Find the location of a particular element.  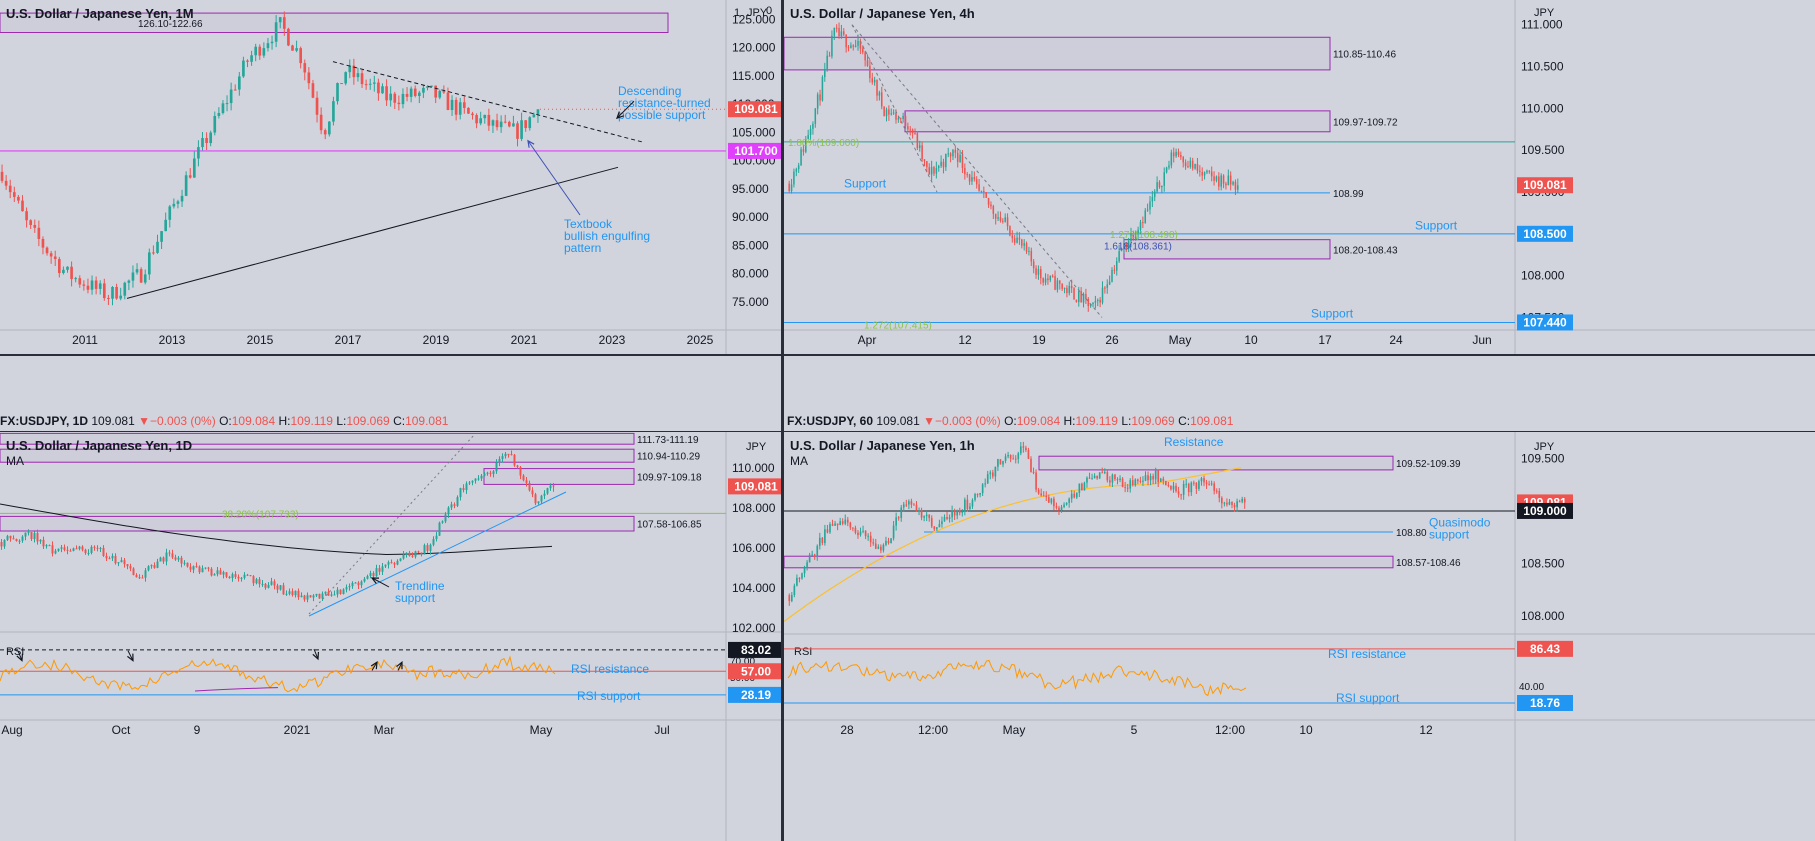

annotation-bullish-engulfing: pattern is located at coordinates (582, 248).